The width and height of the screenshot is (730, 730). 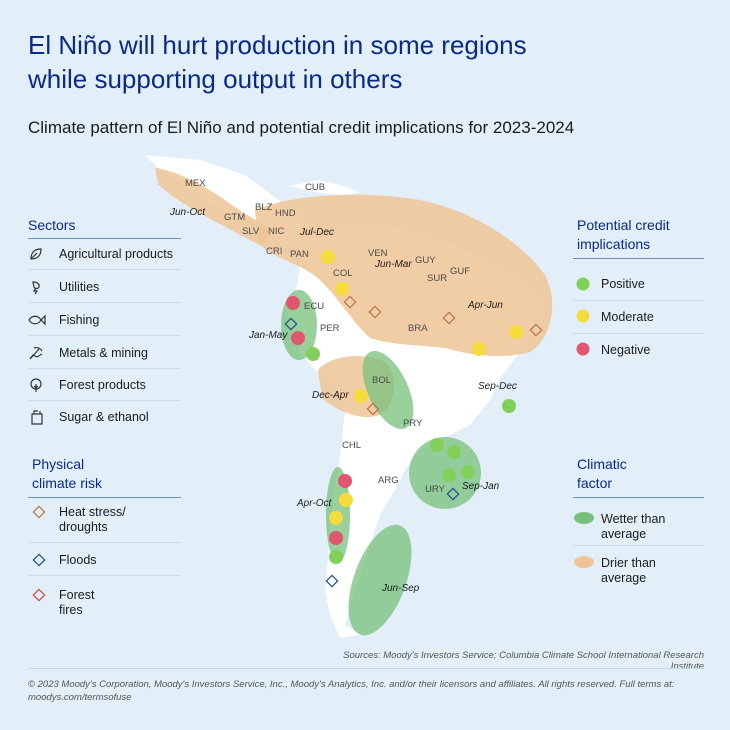 I want to click on credit-markers, so click(x=404, y=407).